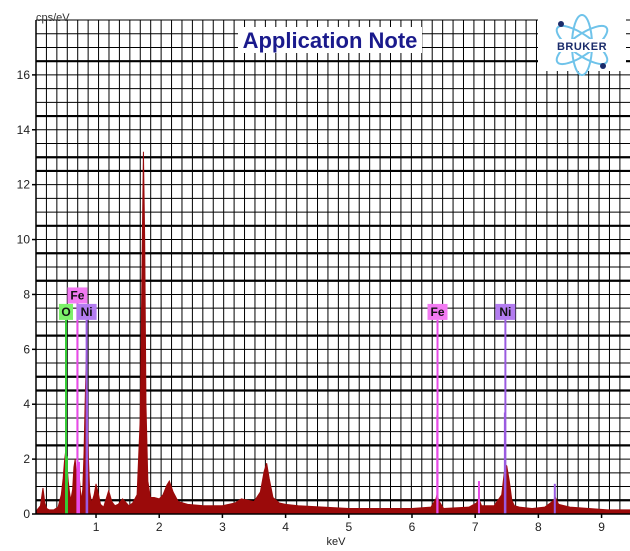 The image size is (630, 551). What do you see at coordinates (26, 459) in the screenshot?
I see `y-tick-label: 2` at bounding box center [26, 459].